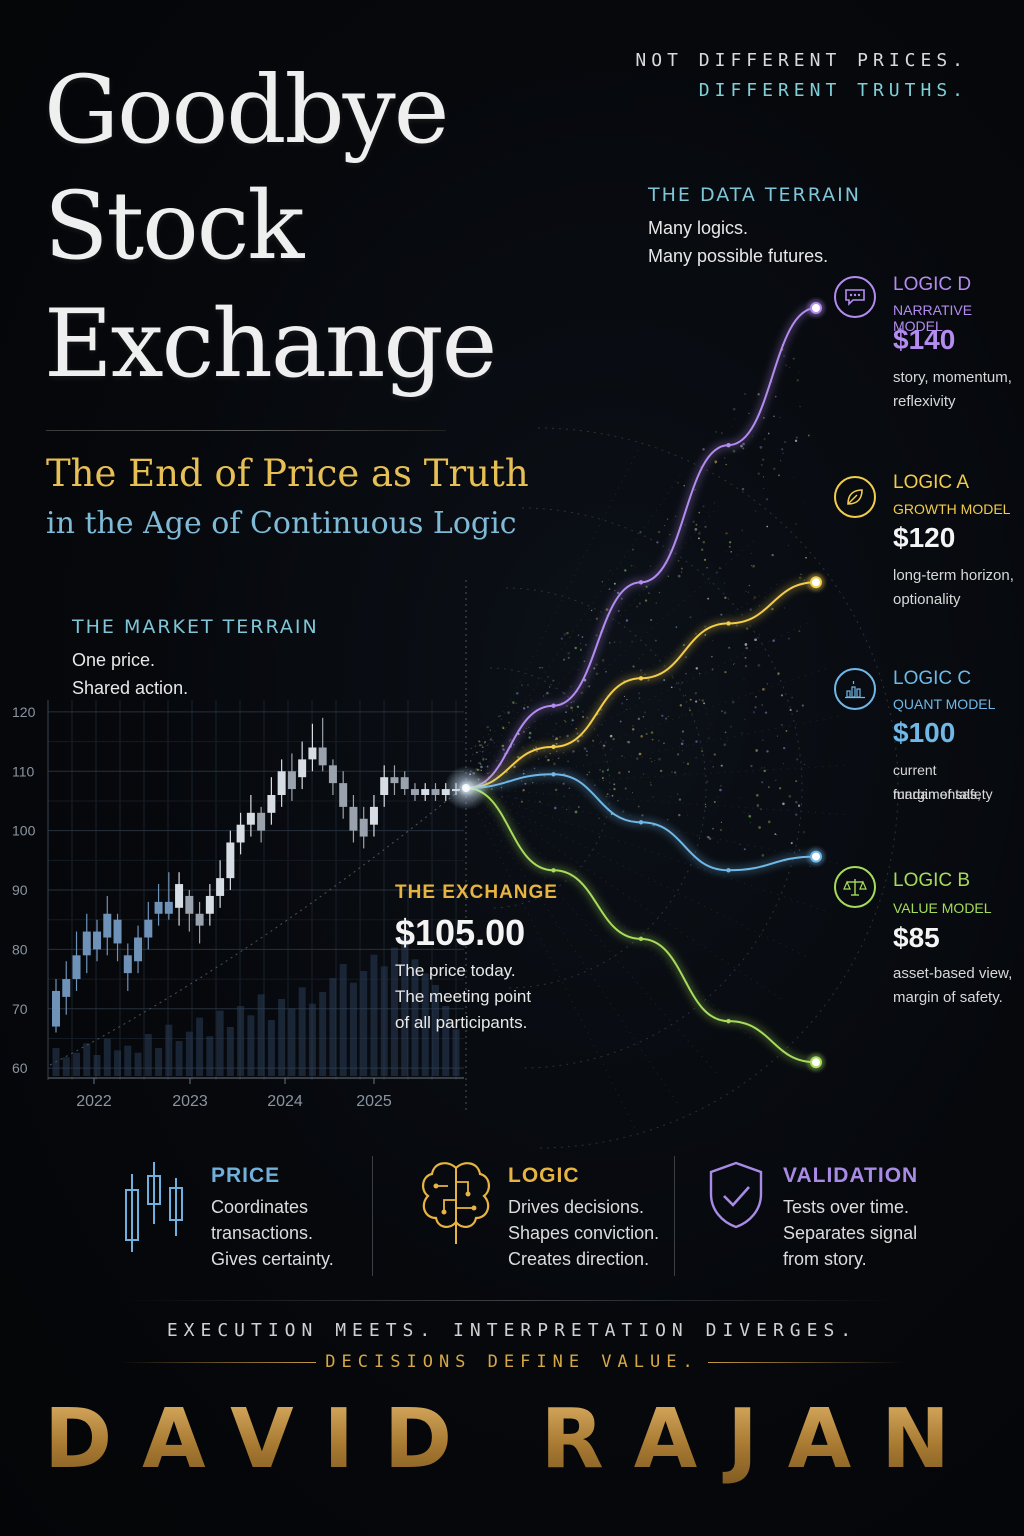 The image size is (1024, 1536). I want to click on leaf-icon, so click(855, 497).